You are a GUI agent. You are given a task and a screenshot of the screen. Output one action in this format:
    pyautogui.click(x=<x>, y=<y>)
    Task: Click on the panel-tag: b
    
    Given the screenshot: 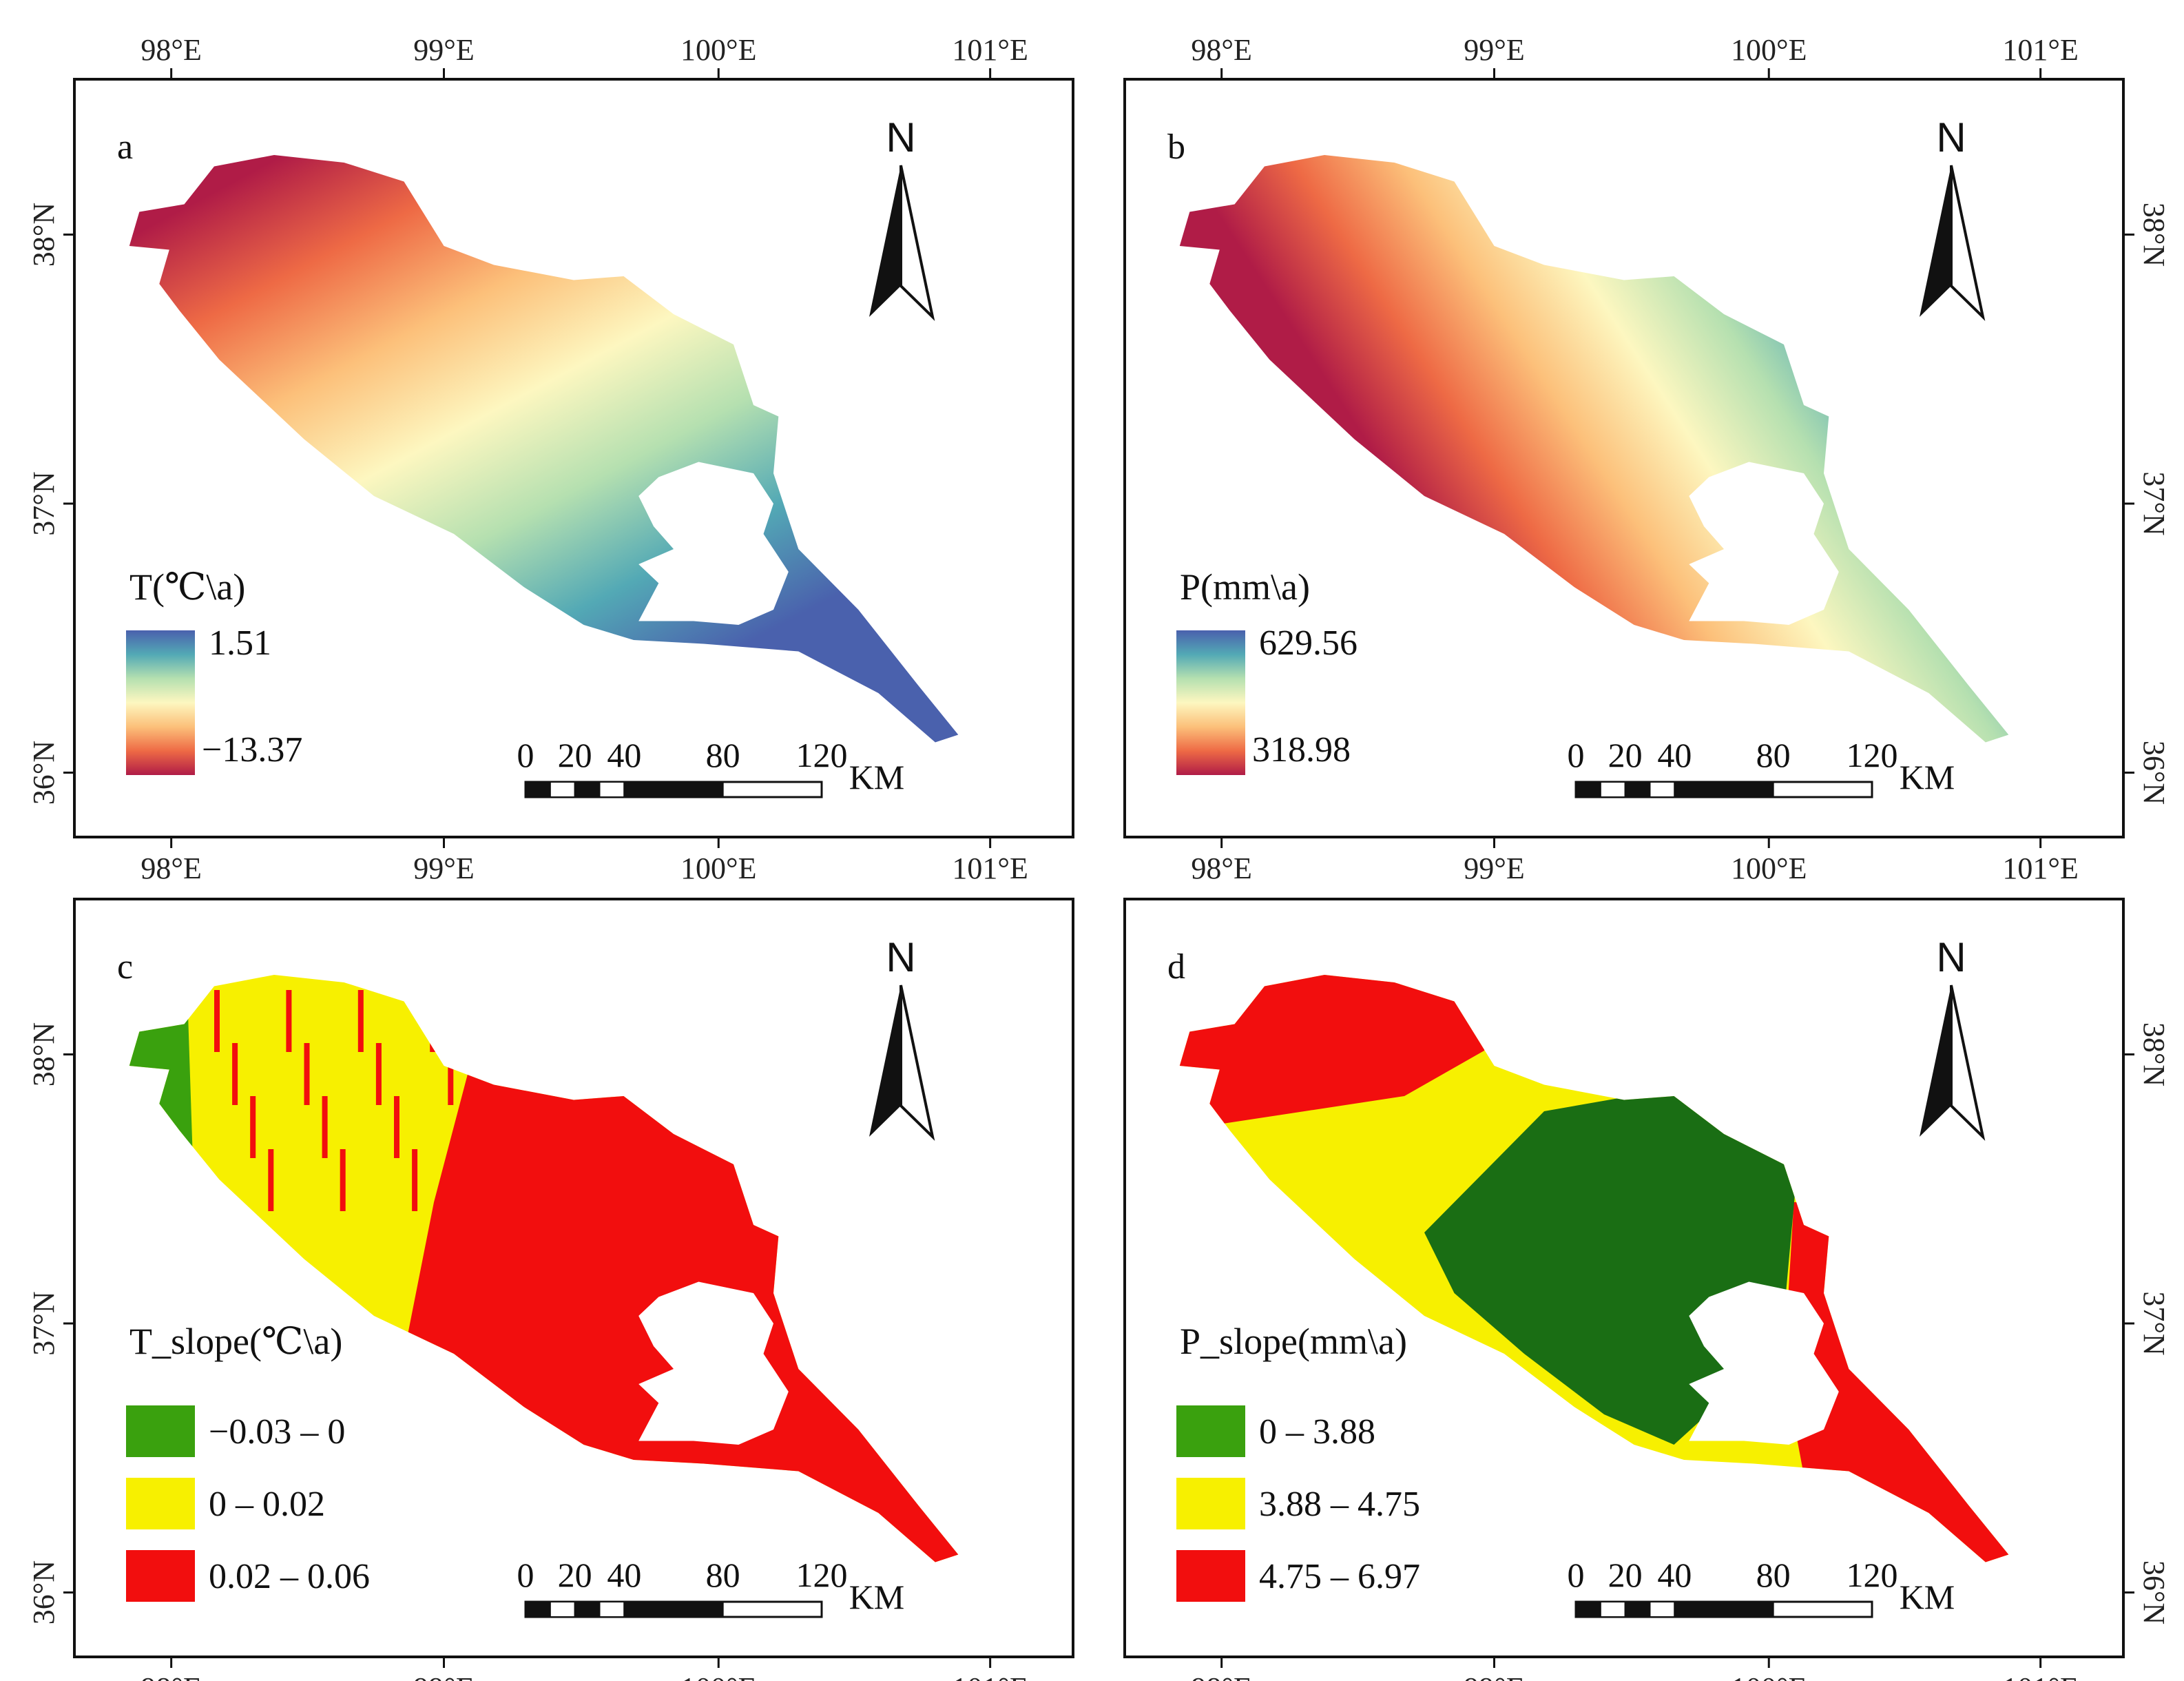 What is the action you would take?
    pyautogui.click(x=1176, y=147)
    